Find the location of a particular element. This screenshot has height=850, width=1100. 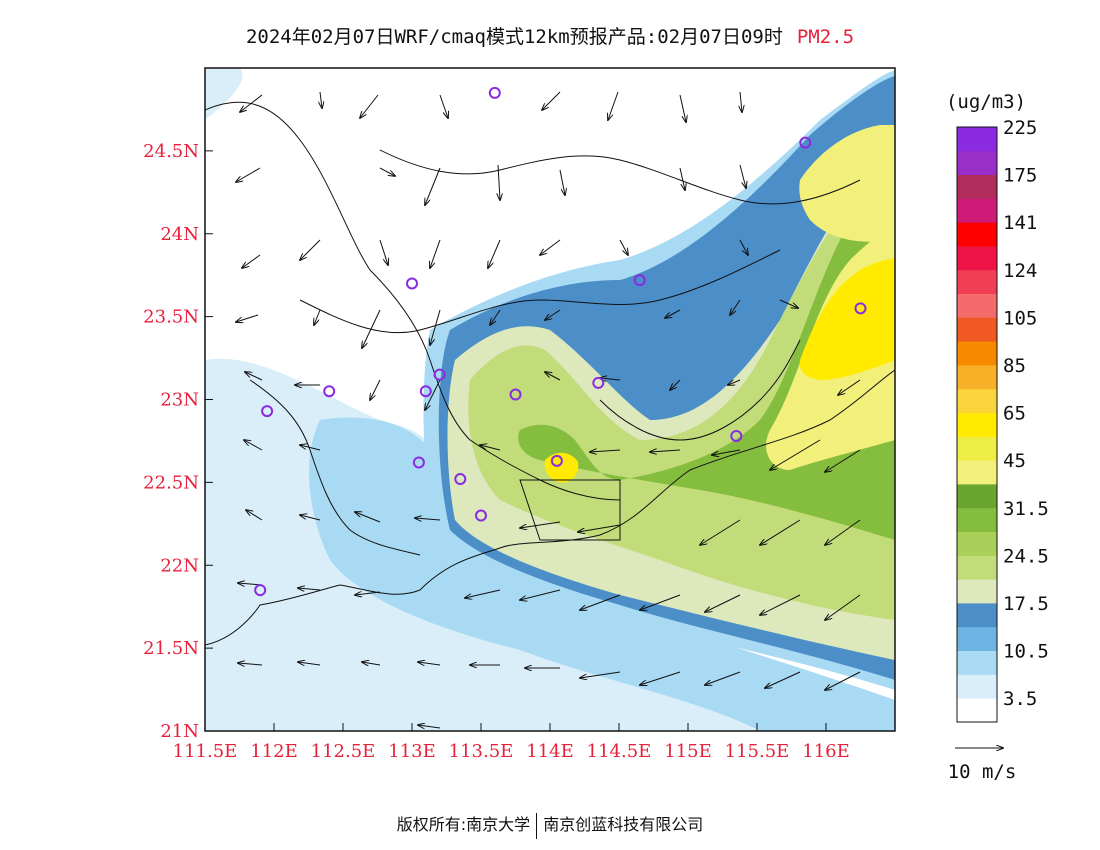

latitude-axis: 24.5N 24N 23.5N 23N 22.5N 22N 21.5N 21N is located at coordinates (178, 441).